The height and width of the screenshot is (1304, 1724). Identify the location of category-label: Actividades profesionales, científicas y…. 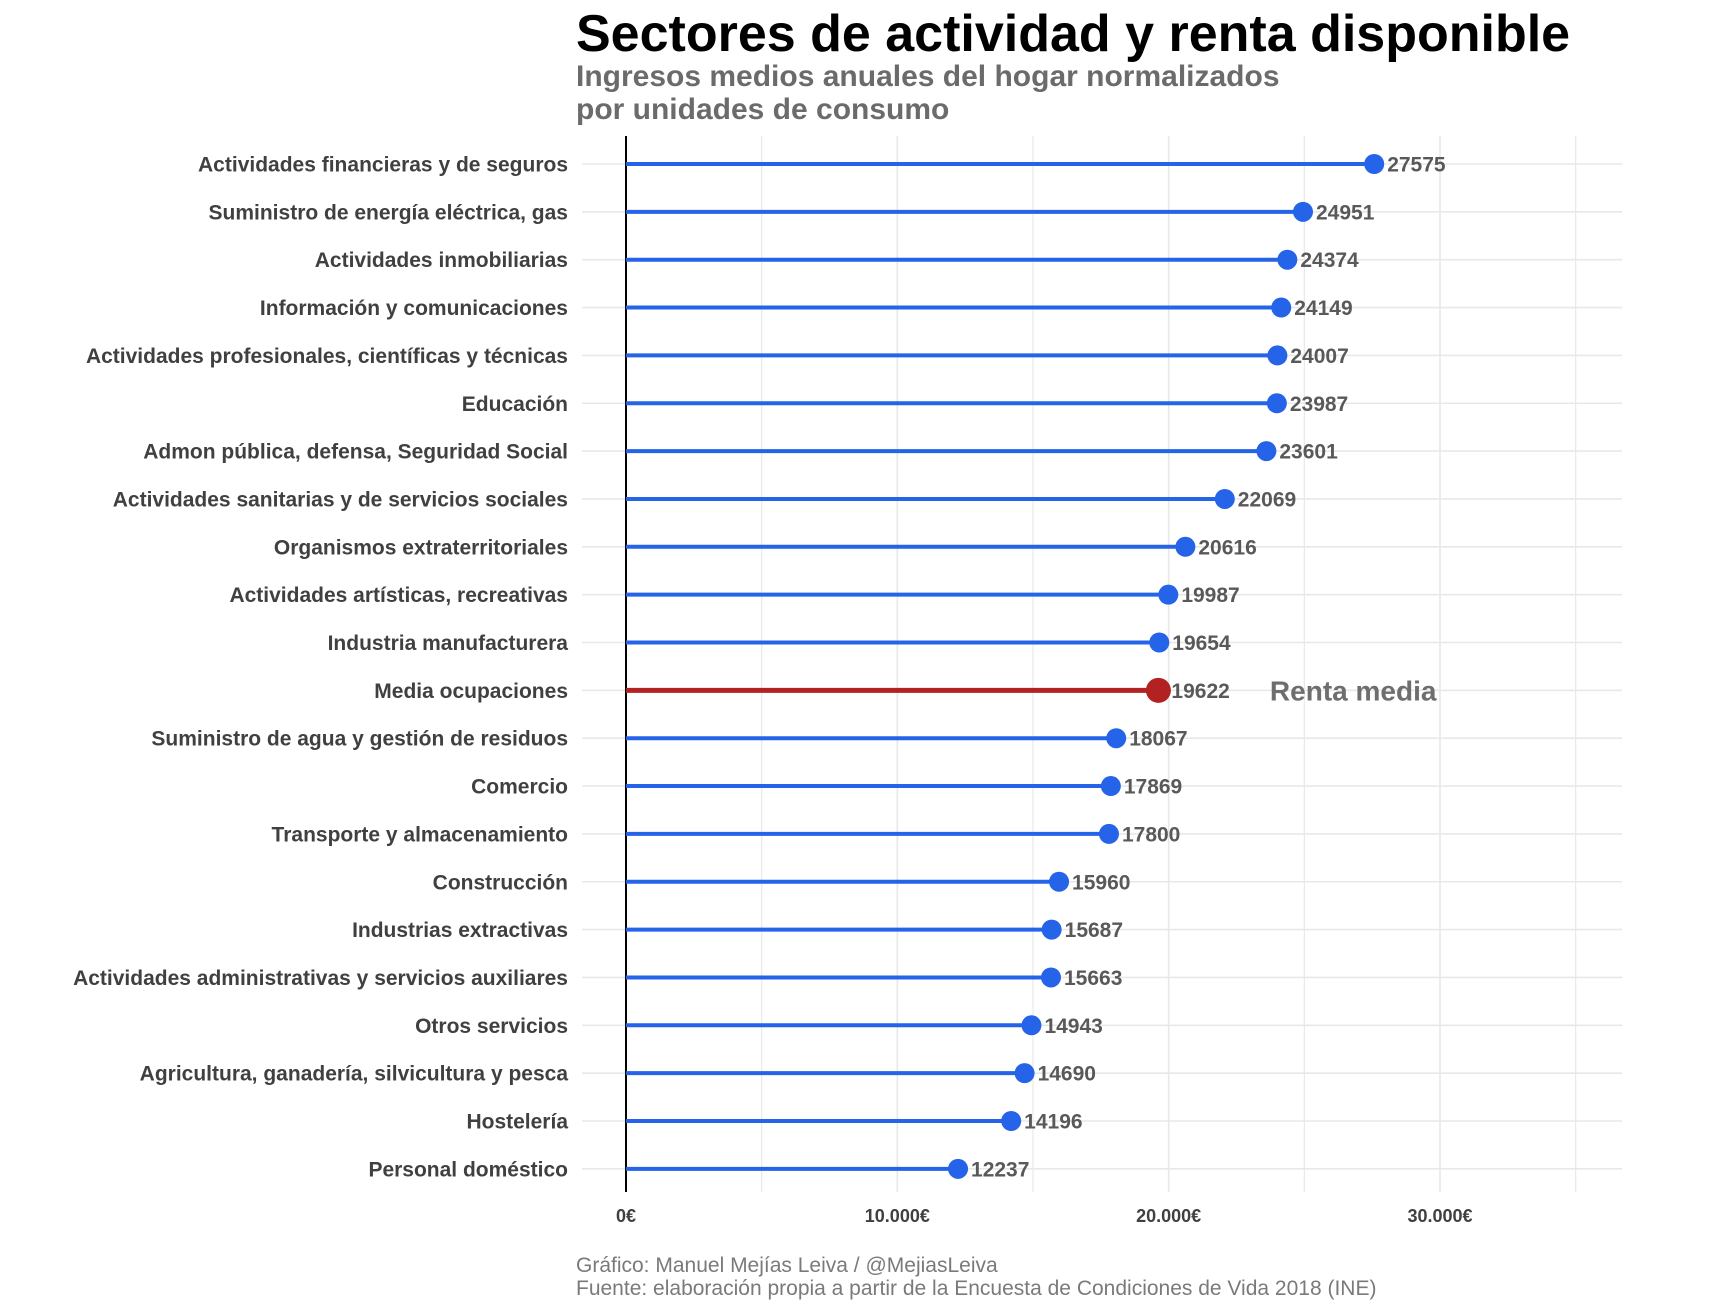
(327, 356).